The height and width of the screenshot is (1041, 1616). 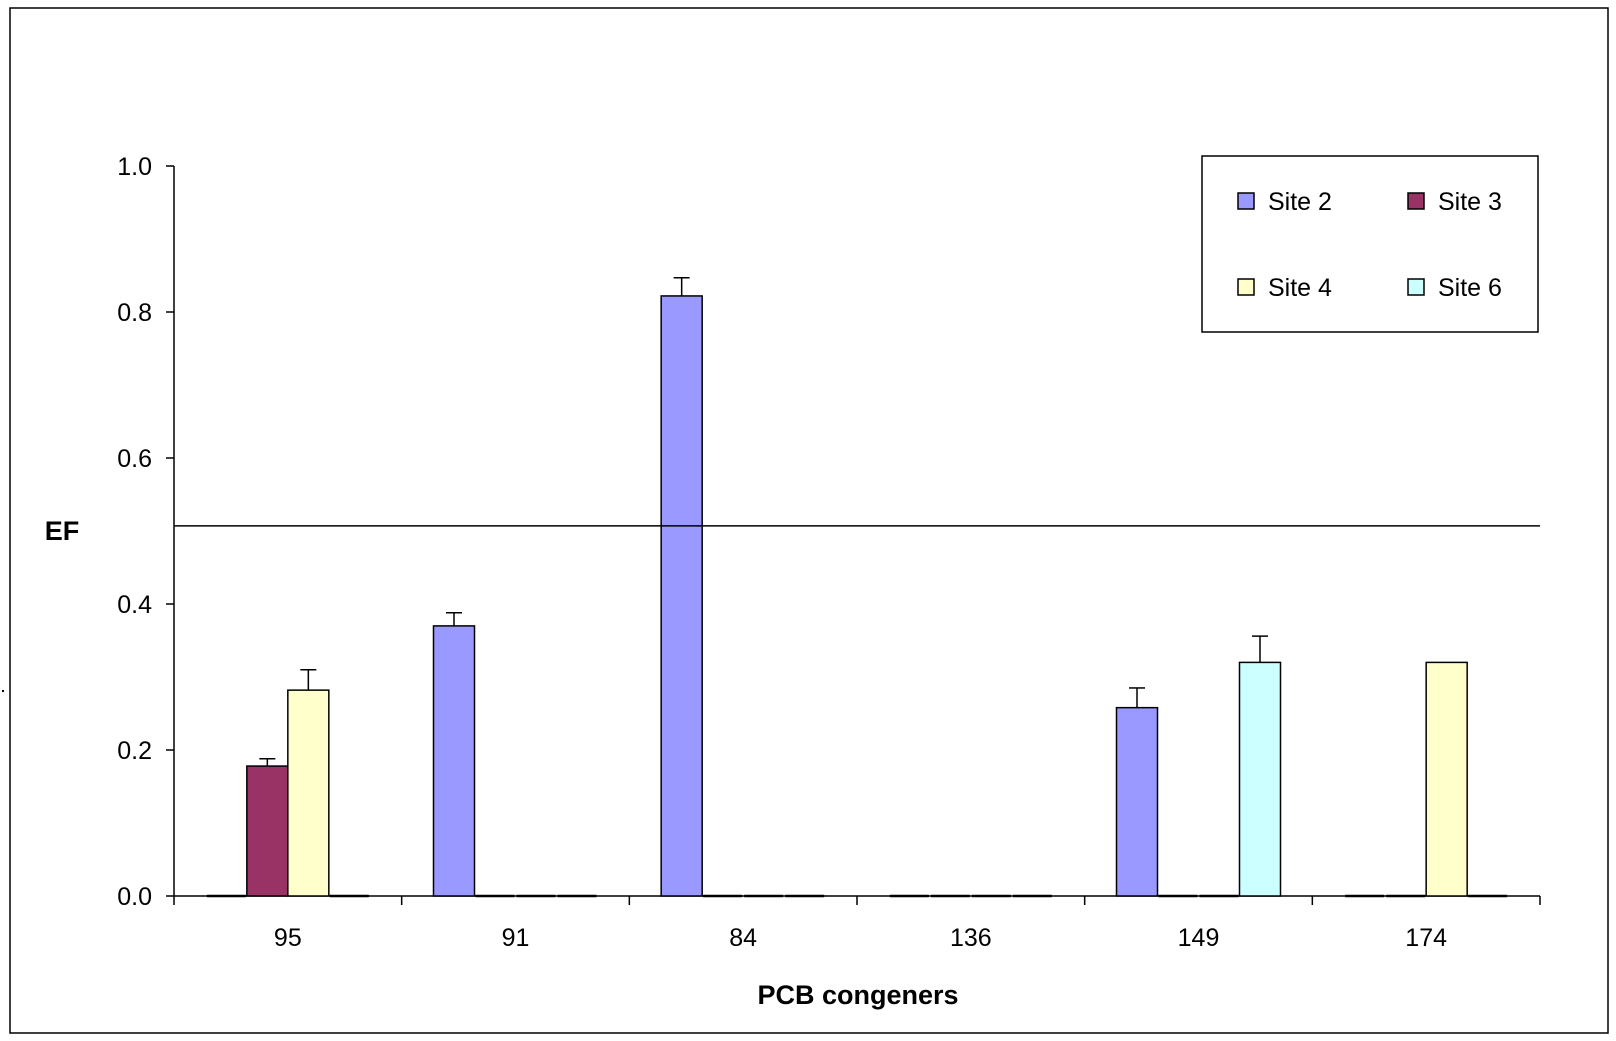 What do you see at coordinates (971, 938) in the screenshot?
I see `x-tick-label: 136` at bounding box center [971, 938].